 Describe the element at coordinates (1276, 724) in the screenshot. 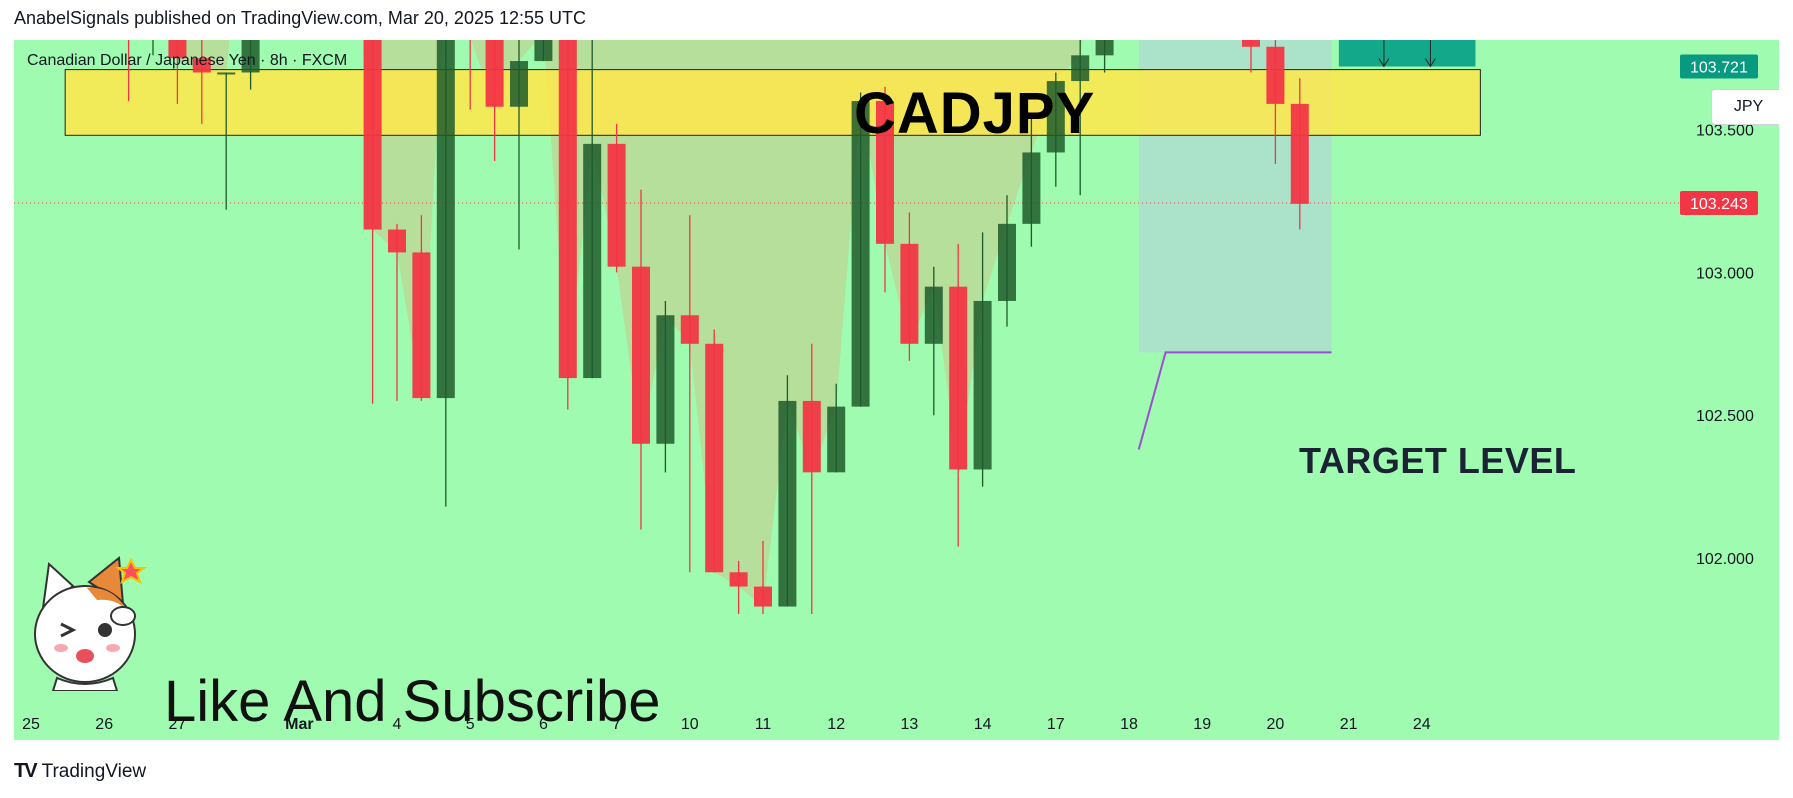

I see `x-tick-label: 20` at that location.